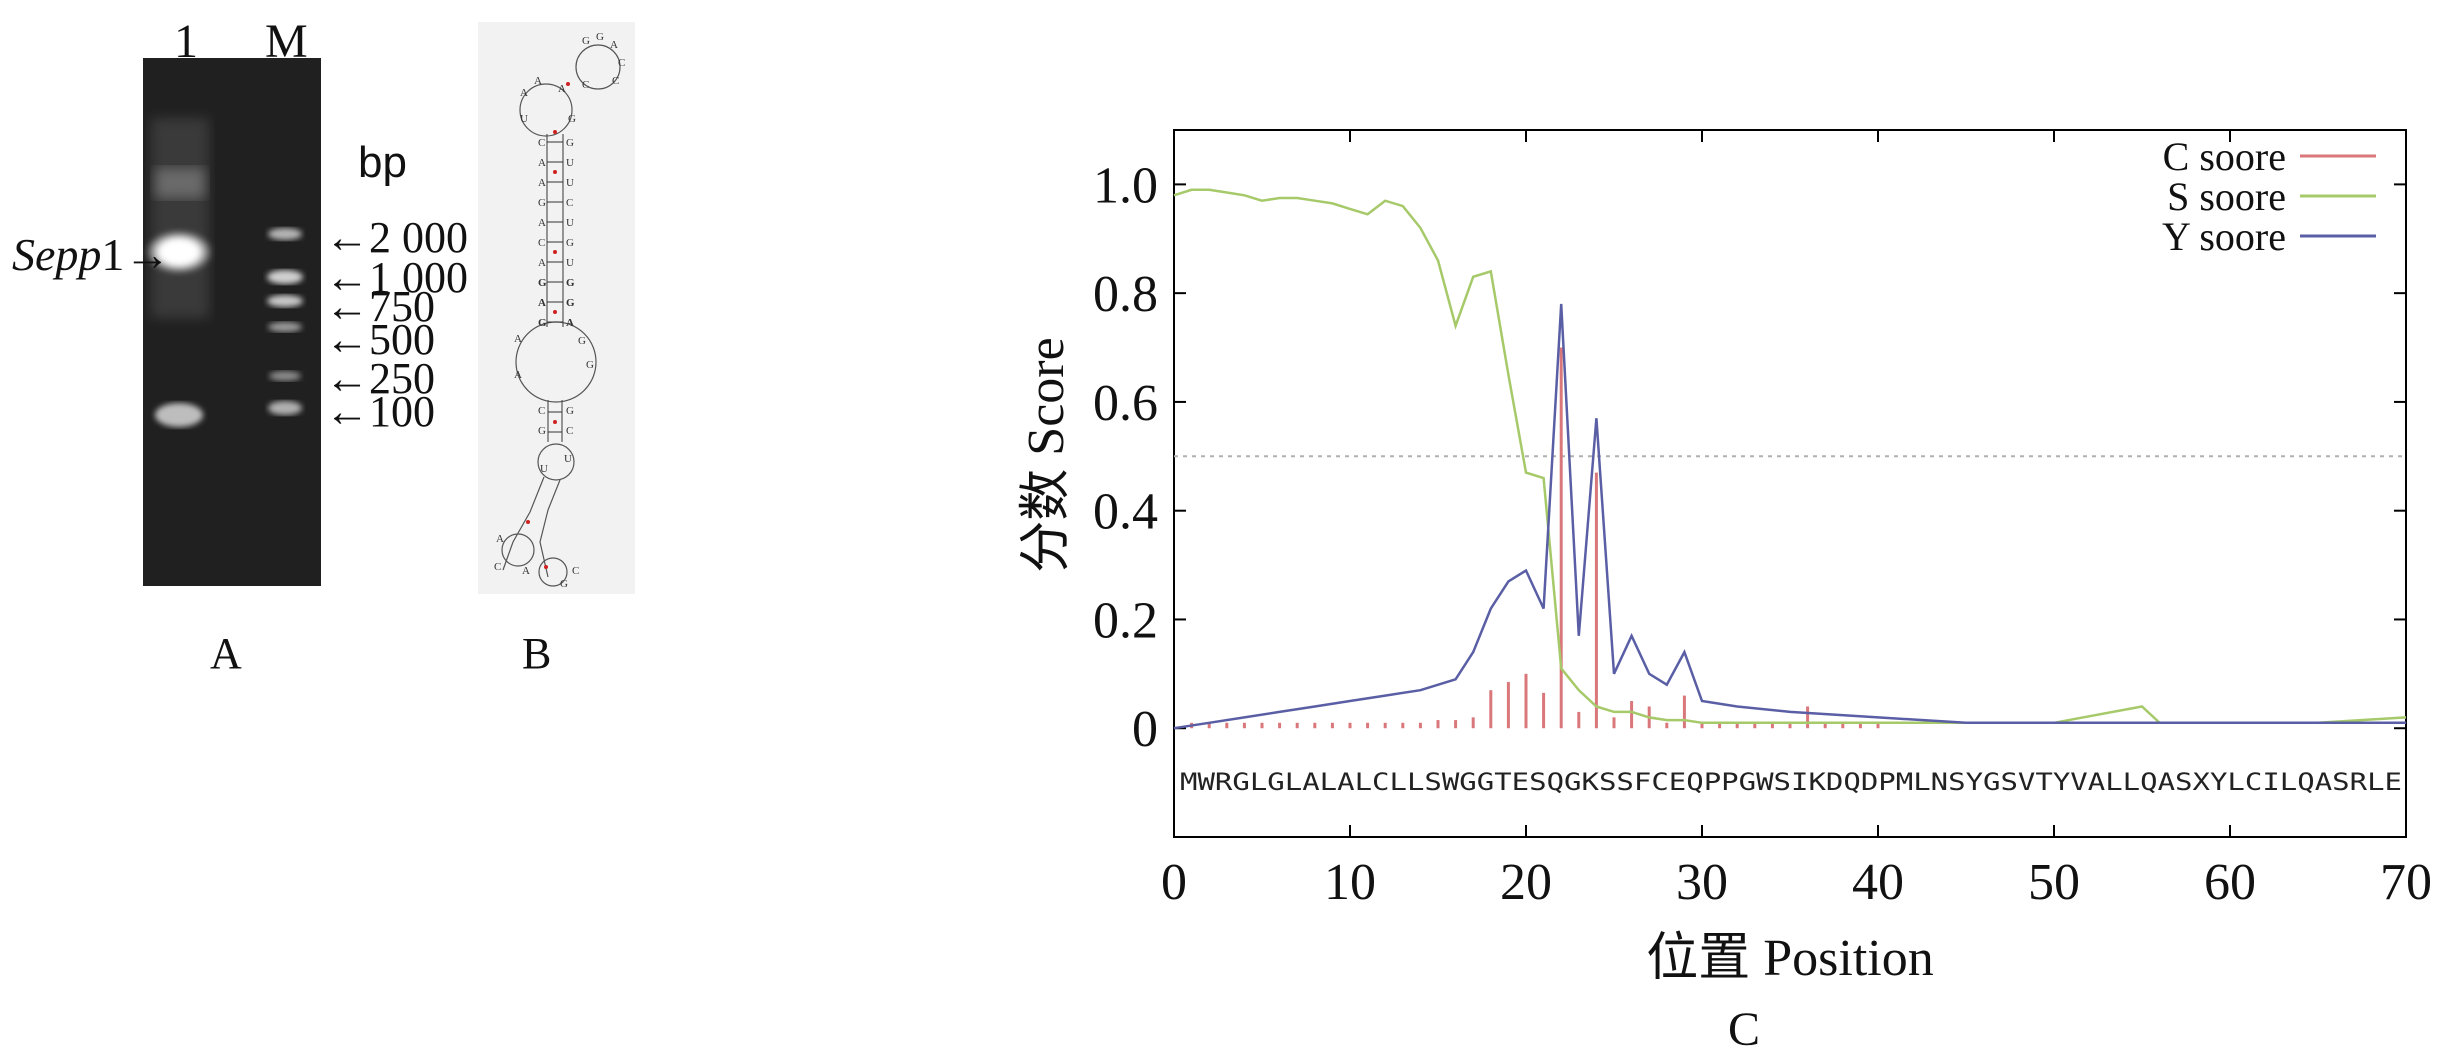 The height and width of the screenshot is (1063, 2463). Describe the element at coordinates (57, 254) in the screenshot. I see `sepp1-label-italic: Sepp` at that location.